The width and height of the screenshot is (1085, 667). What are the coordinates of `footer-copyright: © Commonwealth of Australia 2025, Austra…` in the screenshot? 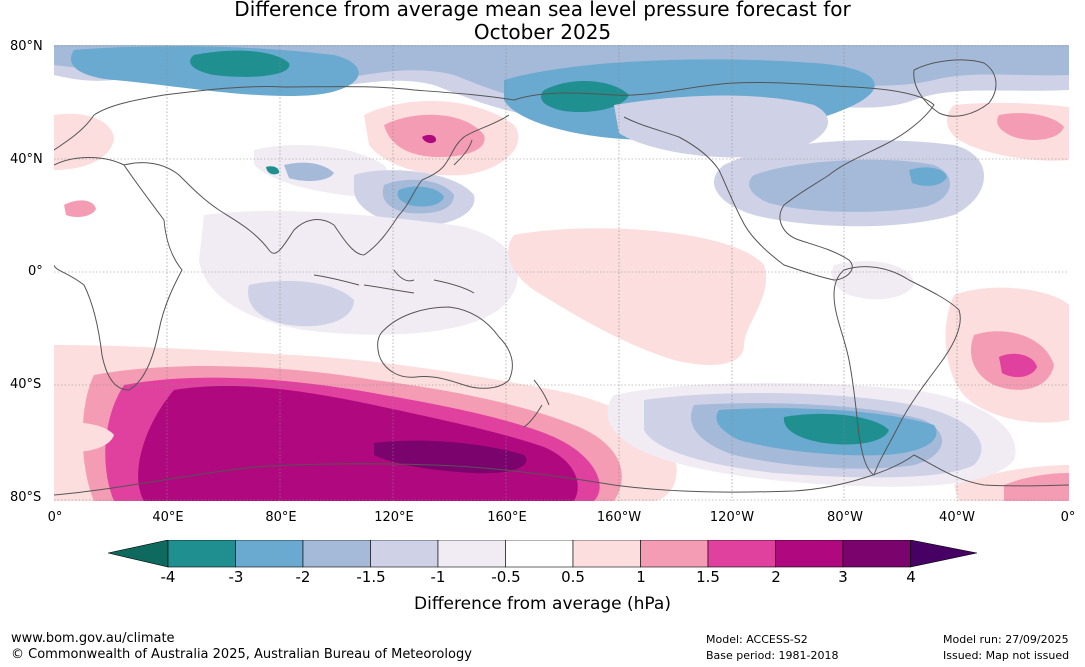 It's located at (241, 654).